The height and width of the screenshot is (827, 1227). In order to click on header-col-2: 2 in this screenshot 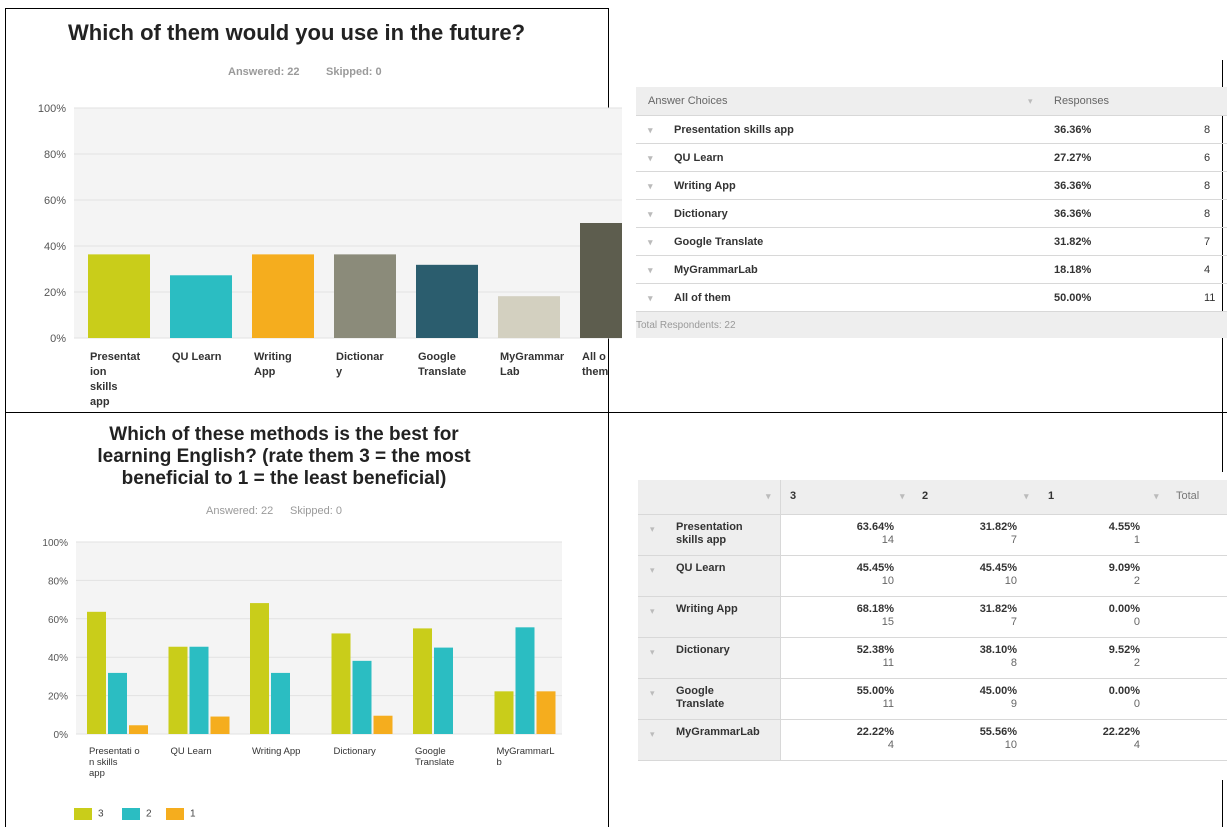, I will do `click(925, 496)`.